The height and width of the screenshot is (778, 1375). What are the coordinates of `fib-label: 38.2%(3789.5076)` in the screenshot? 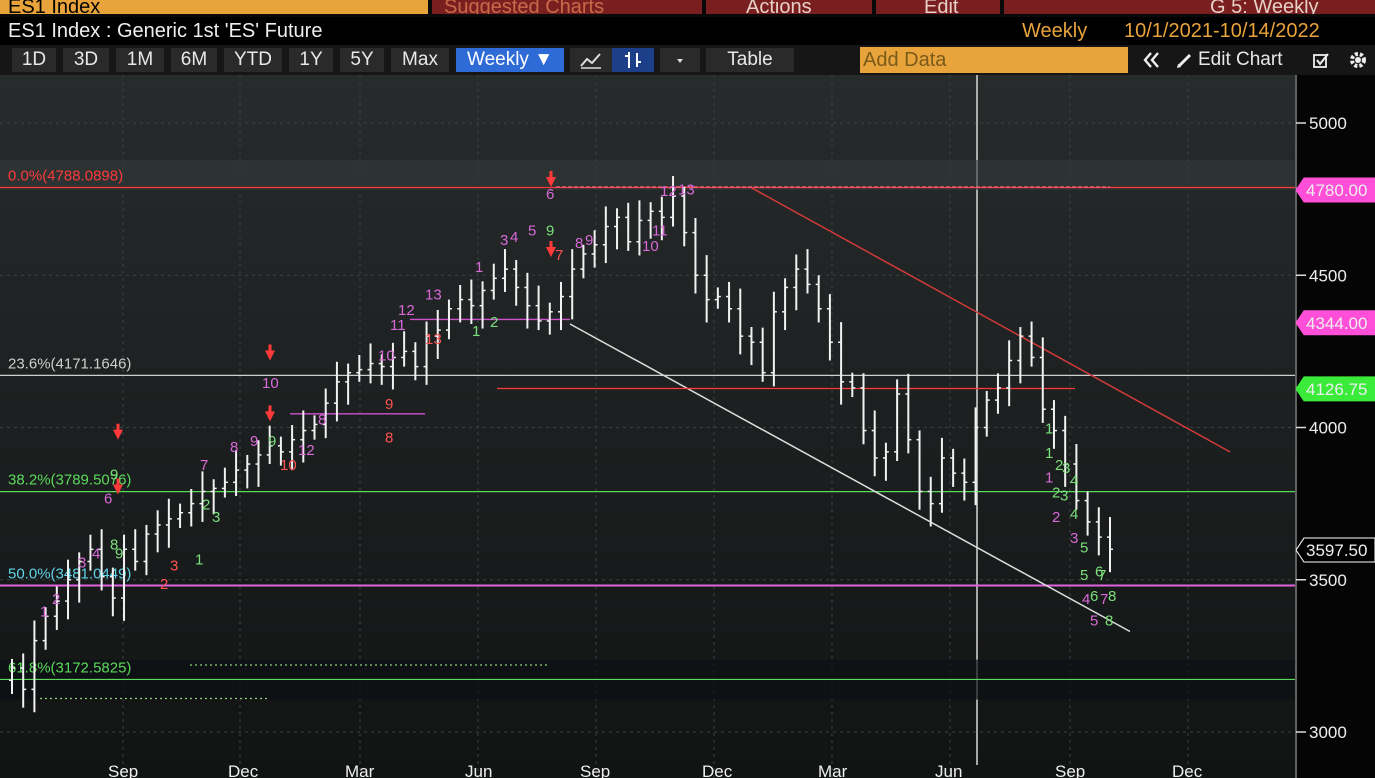 It's located at (69, 480).